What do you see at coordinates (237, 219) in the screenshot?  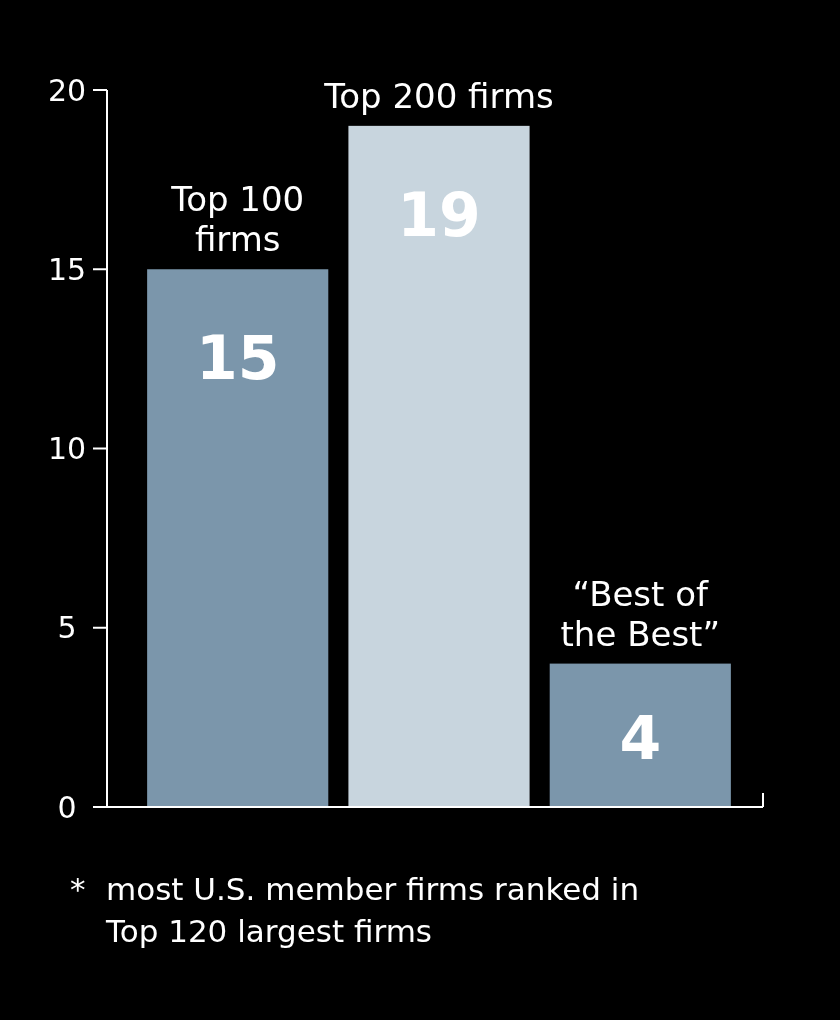 I see `x-tick-label: Top 100 firms` at bounding box center [237, 219].